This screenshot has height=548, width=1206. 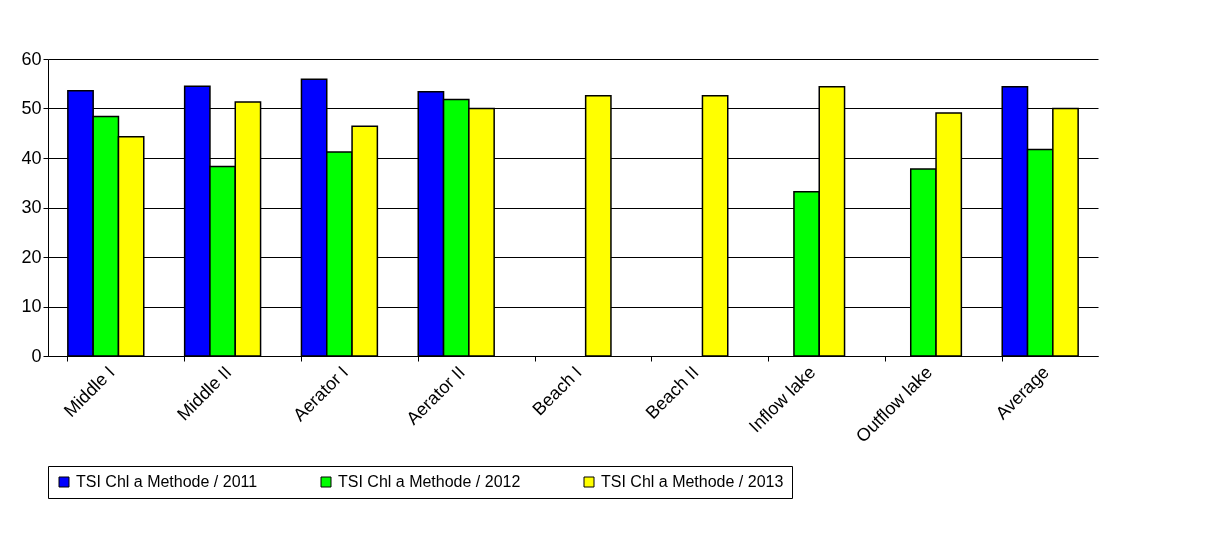 What do you see at coordinates (31, 58) in the screenshot?
I see `y-tick-label: 60` at bounding box center [31, 58].